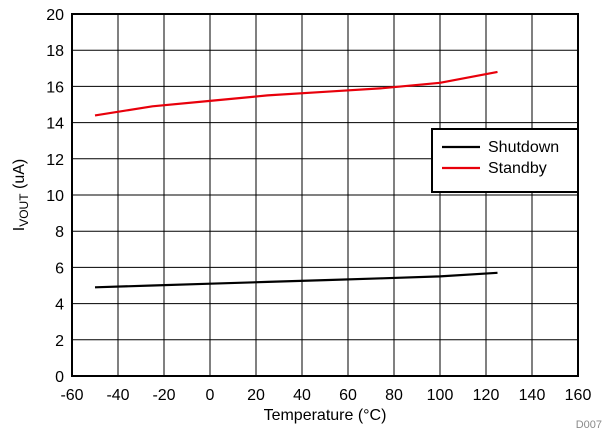  I want to click on legend-label-standby: Standby, so click(517, 168).